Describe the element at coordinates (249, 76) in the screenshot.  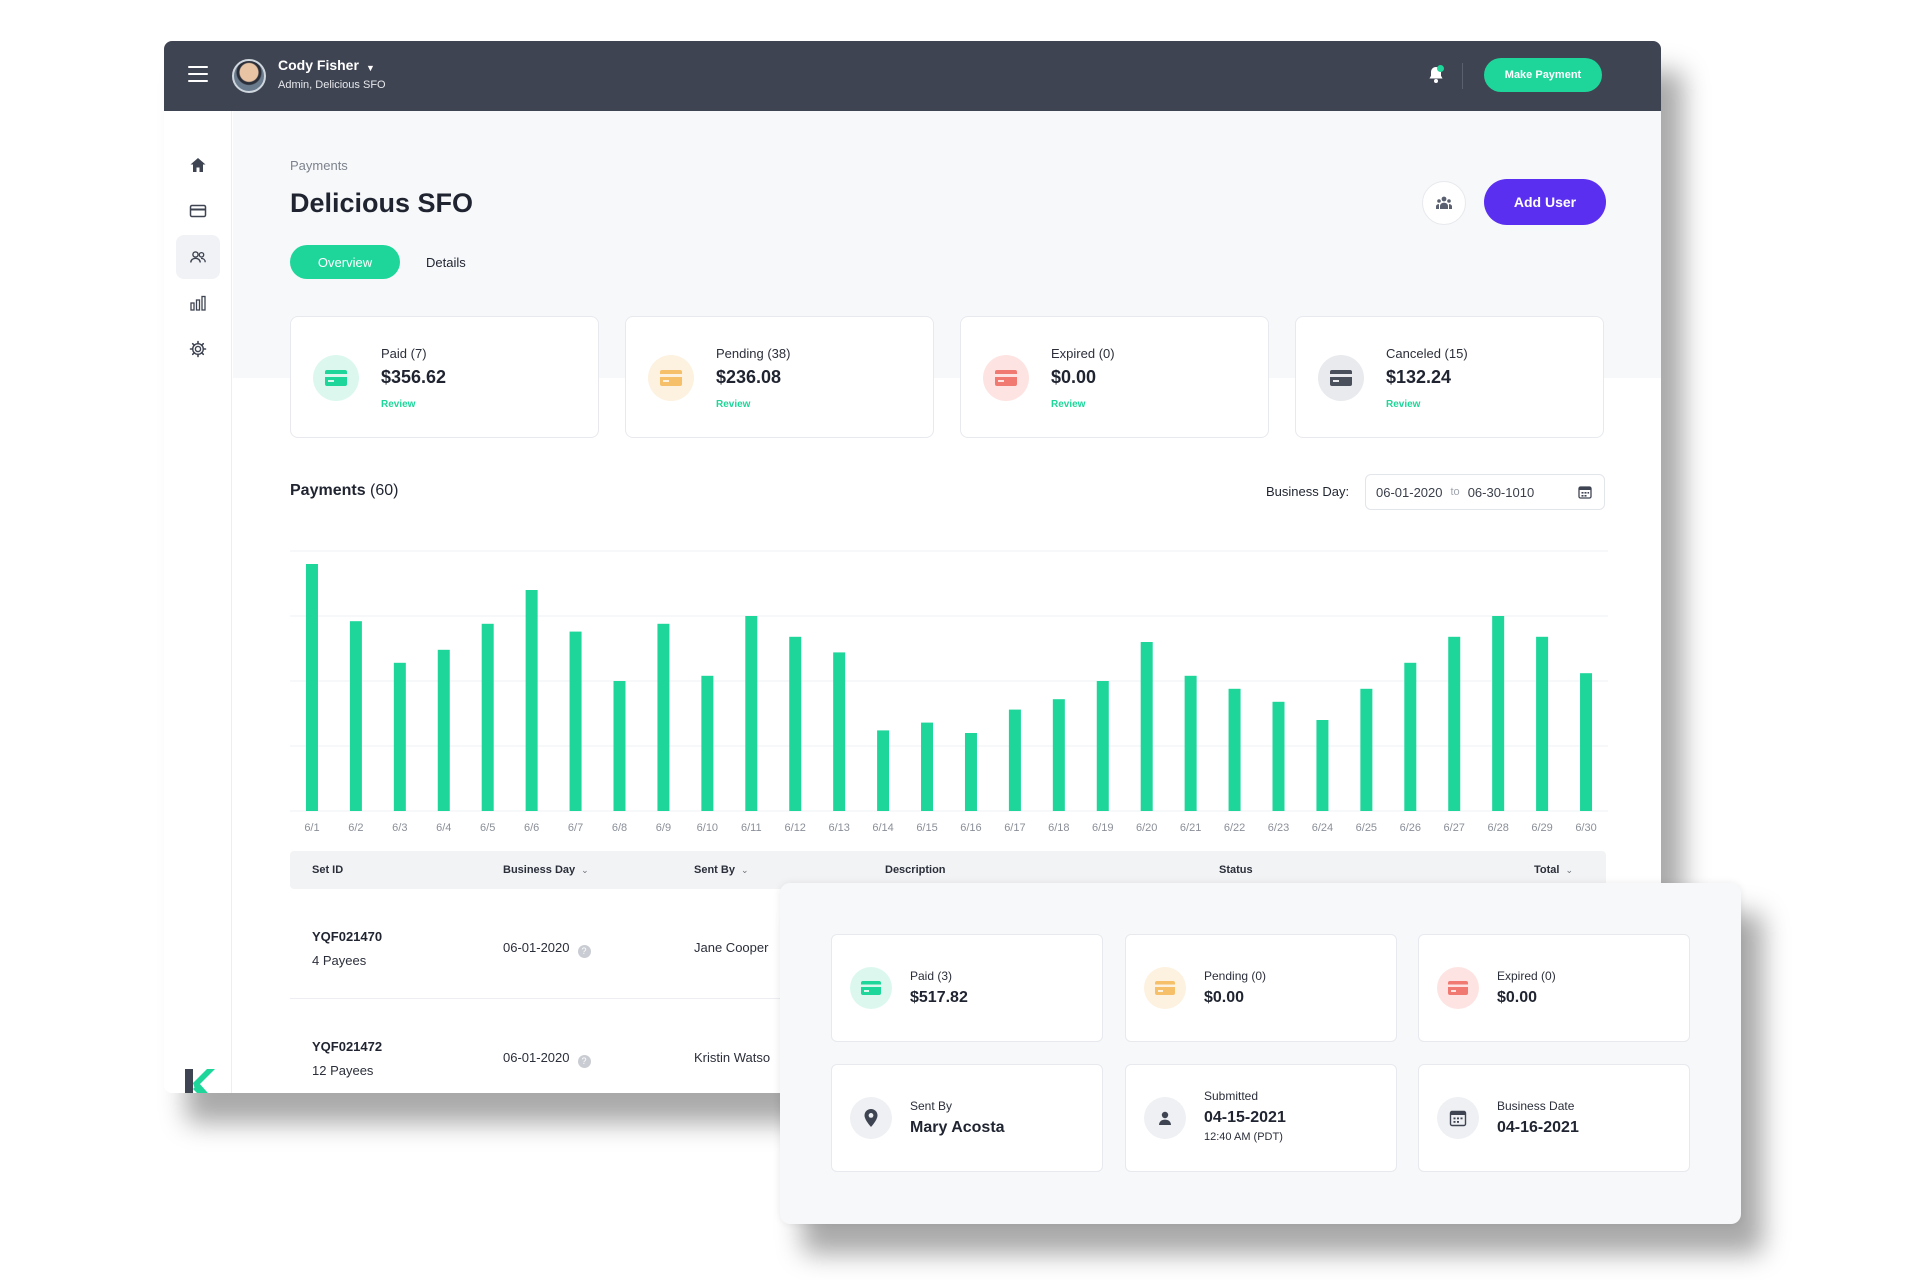
I see `avatar` at that location.